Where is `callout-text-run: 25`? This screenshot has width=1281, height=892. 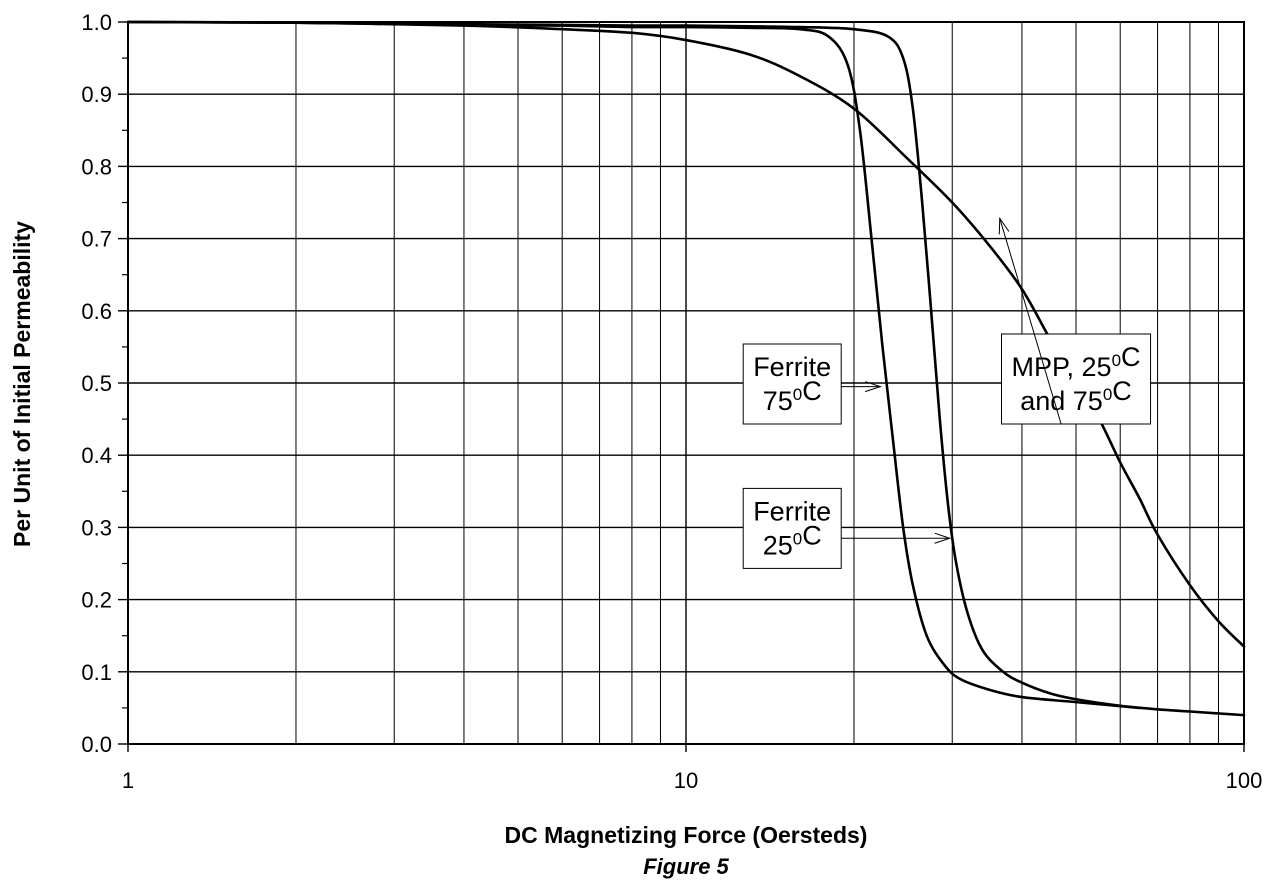
callout-text-run: 25 is located at coordinates (778, 545).